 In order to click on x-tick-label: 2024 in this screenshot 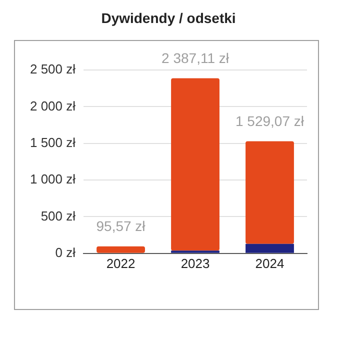, I will do `click(269, 263)`.